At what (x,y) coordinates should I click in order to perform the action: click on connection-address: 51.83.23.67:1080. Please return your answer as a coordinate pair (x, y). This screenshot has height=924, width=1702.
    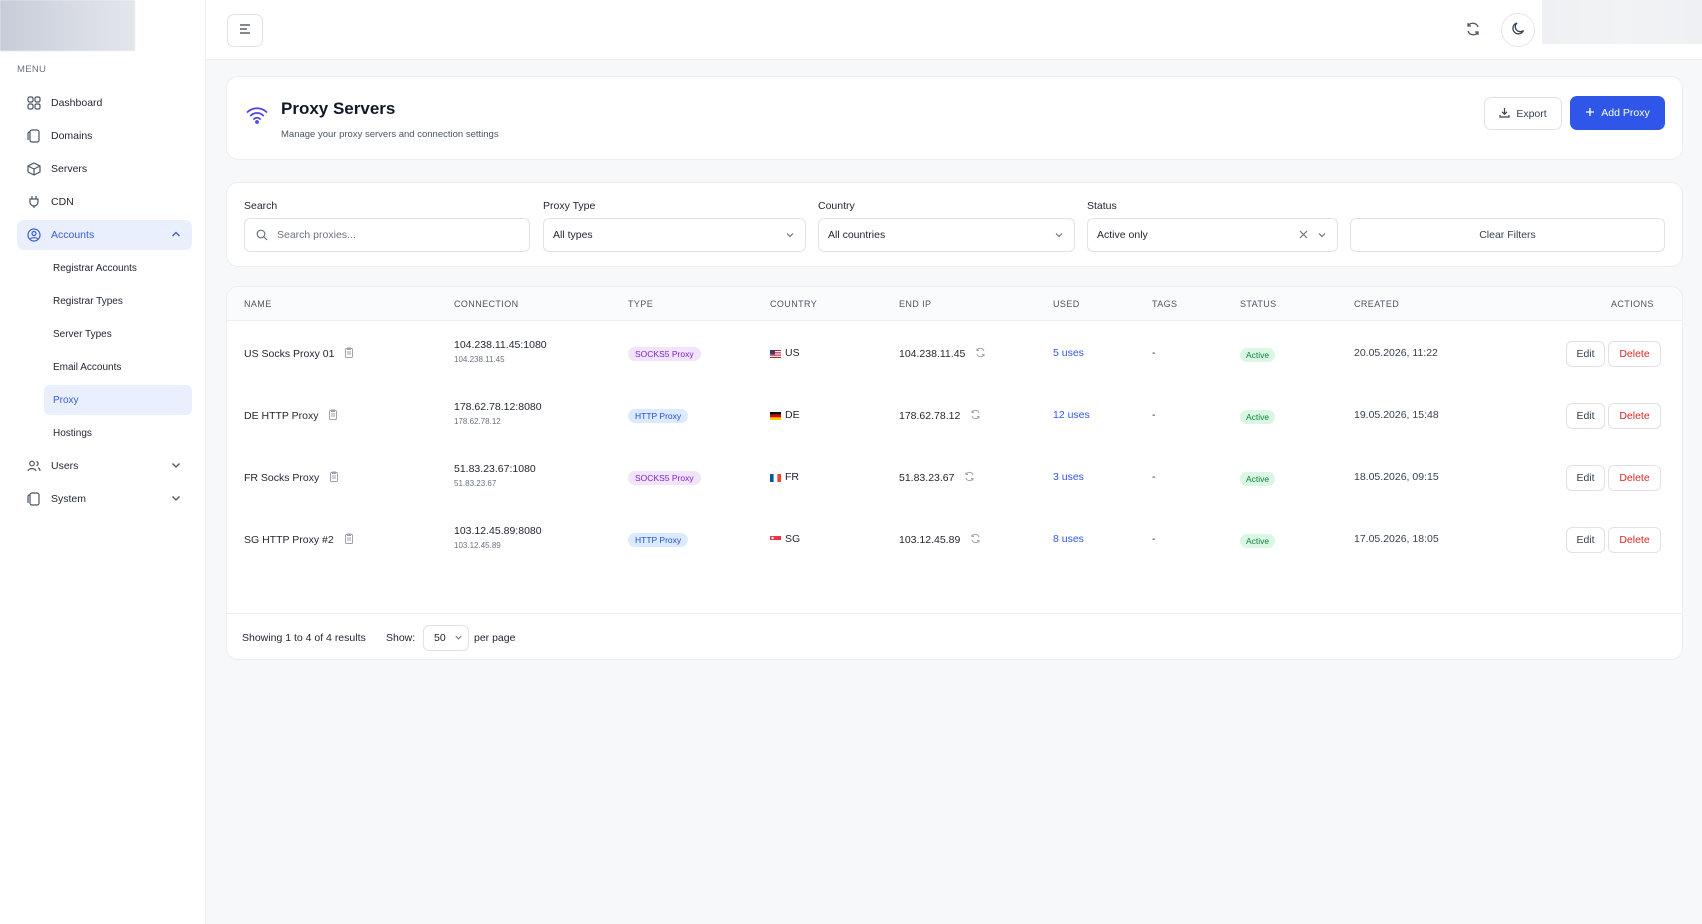
    Looking at the image, I should click on (495, 469).